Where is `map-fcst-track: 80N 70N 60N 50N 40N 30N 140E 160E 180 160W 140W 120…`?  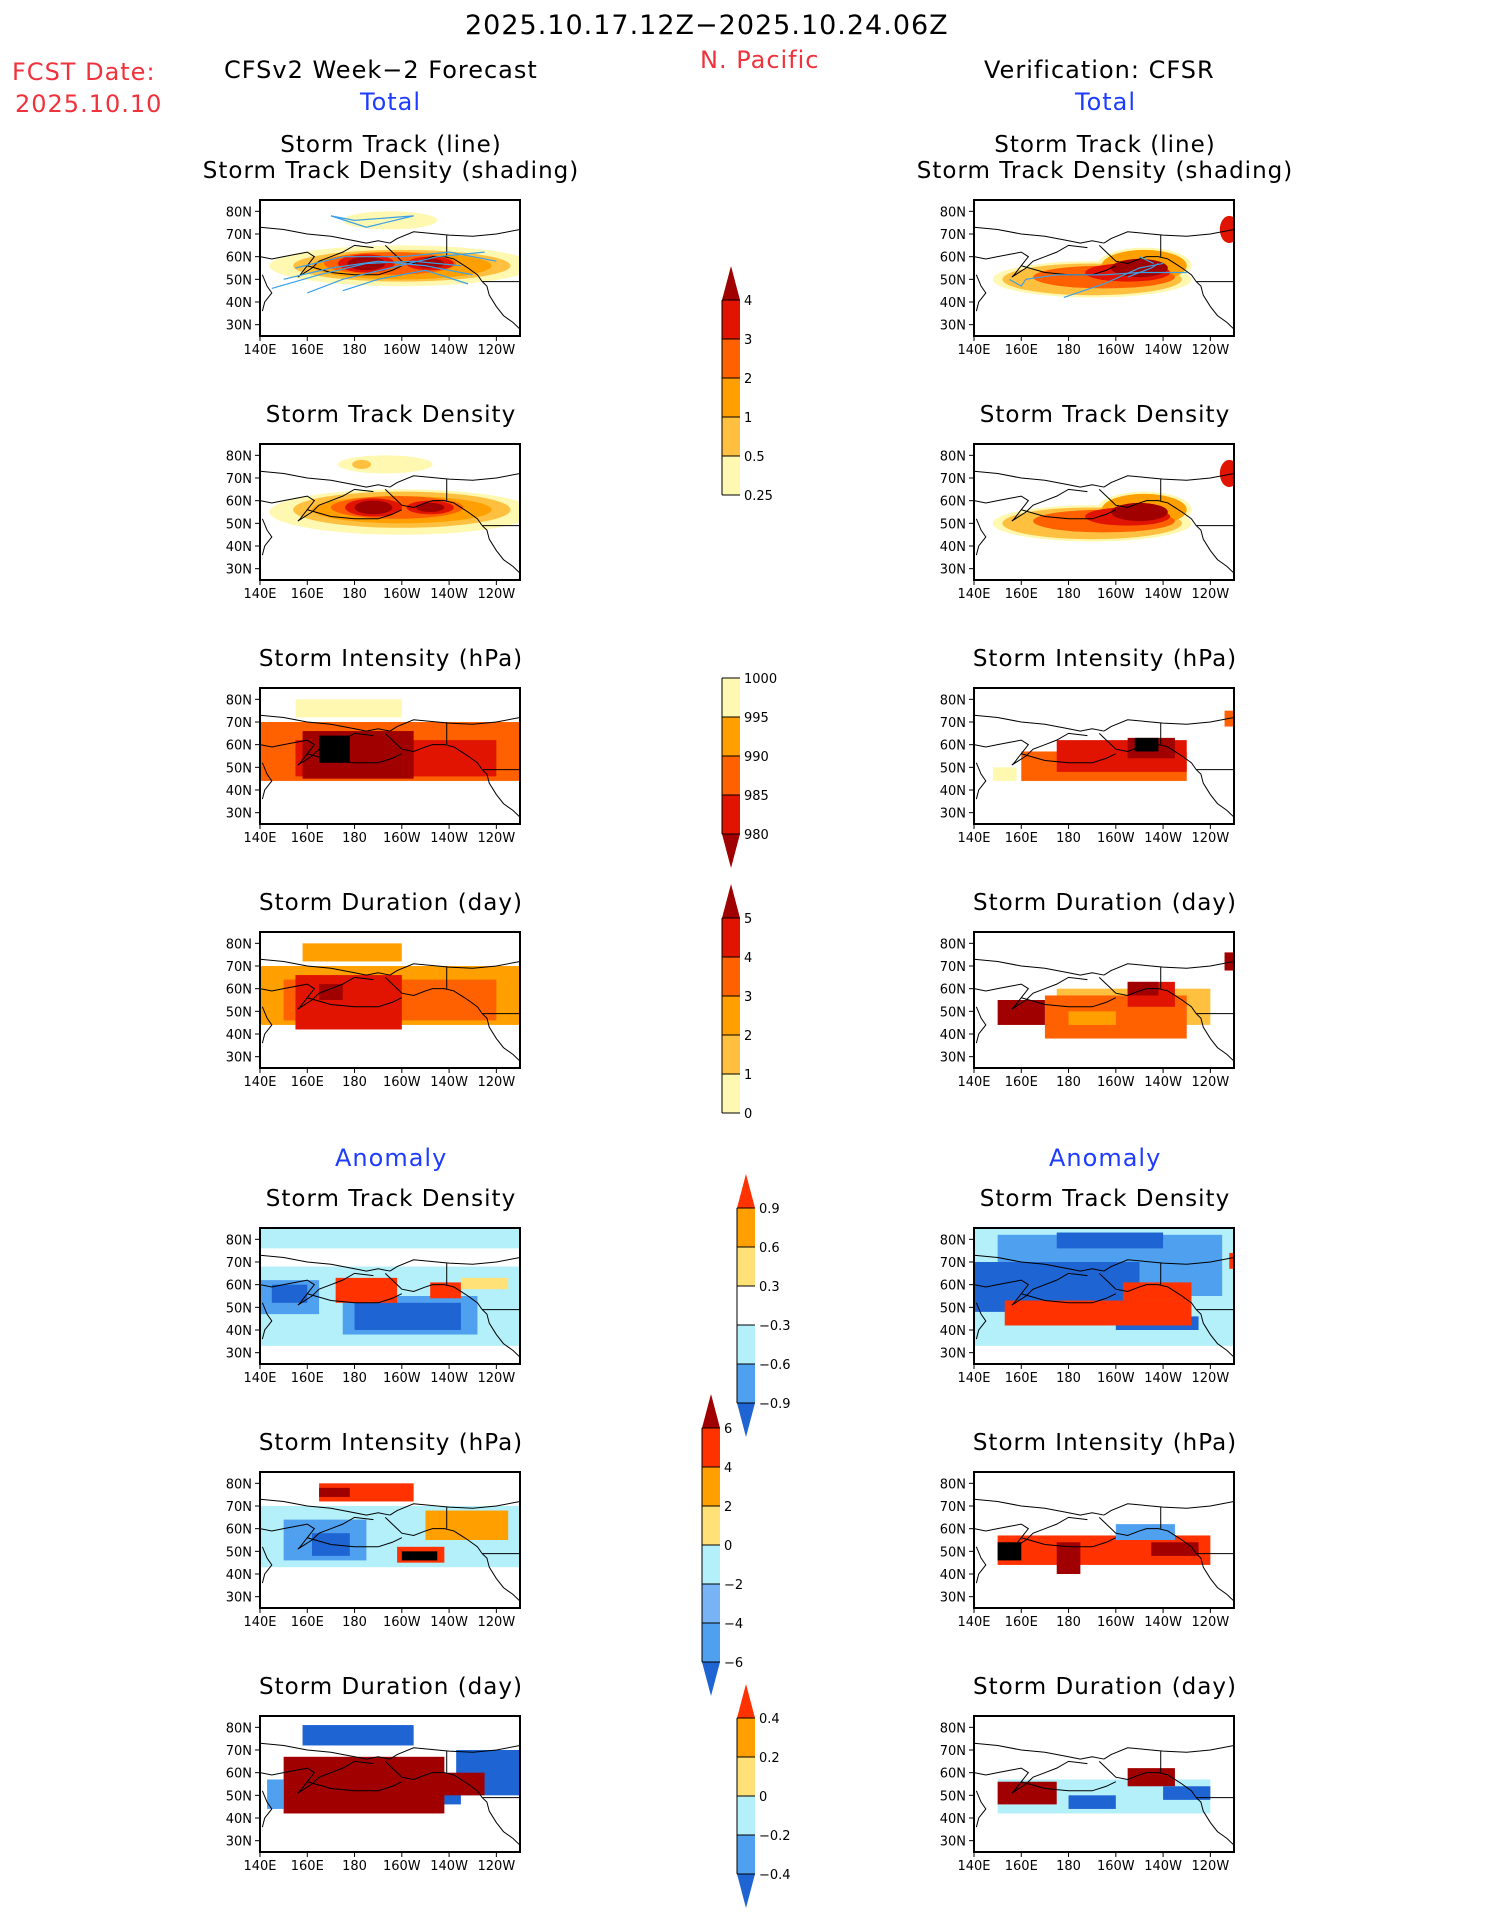
map-fcst-track: 80N 70N 60N 50N 40N 30N 140E 160E 180 160W 140W 120… is located at coordinates (370, 284).